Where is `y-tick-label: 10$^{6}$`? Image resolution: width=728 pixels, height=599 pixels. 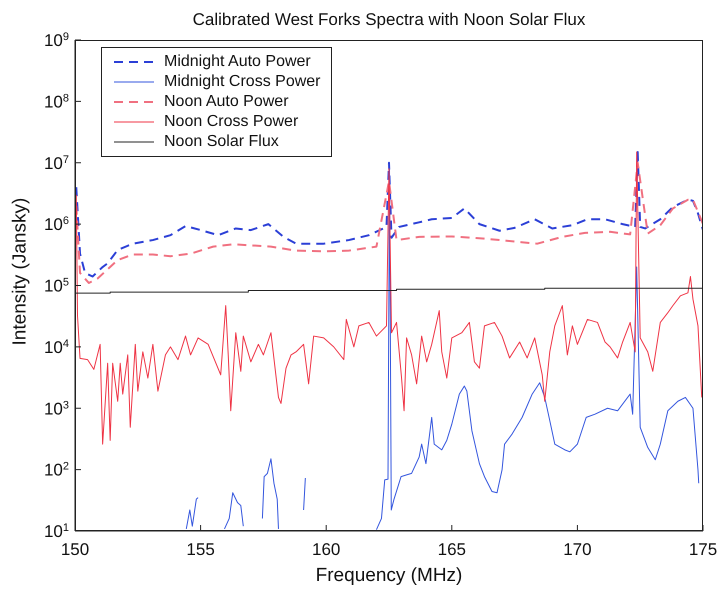
y-tick-label: 10$^{6}$ is located at coordinates (56, 224).